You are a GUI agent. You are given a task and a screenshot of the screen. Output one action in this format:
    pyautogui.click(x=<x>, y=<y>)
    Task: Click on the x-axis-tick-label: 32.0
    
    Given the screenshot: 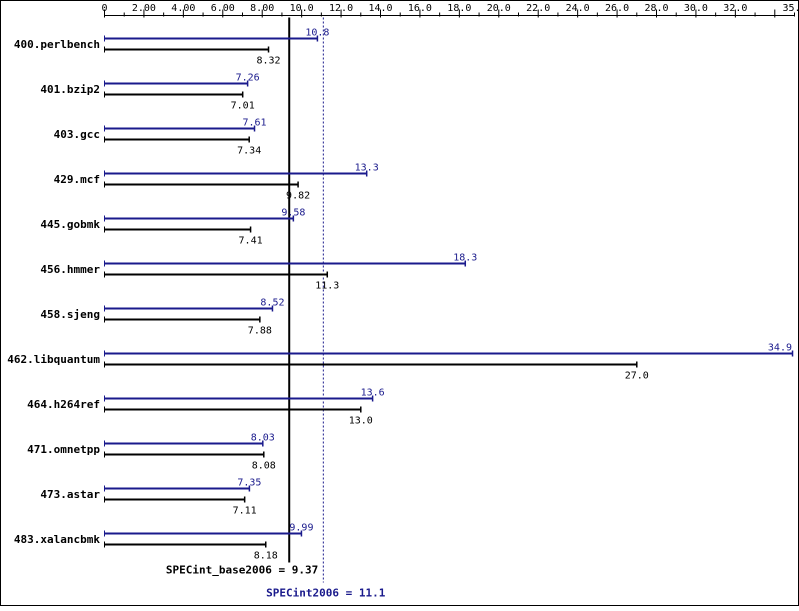 What is the action you would take?
    pyautogui.click(x=735, y=8)
    